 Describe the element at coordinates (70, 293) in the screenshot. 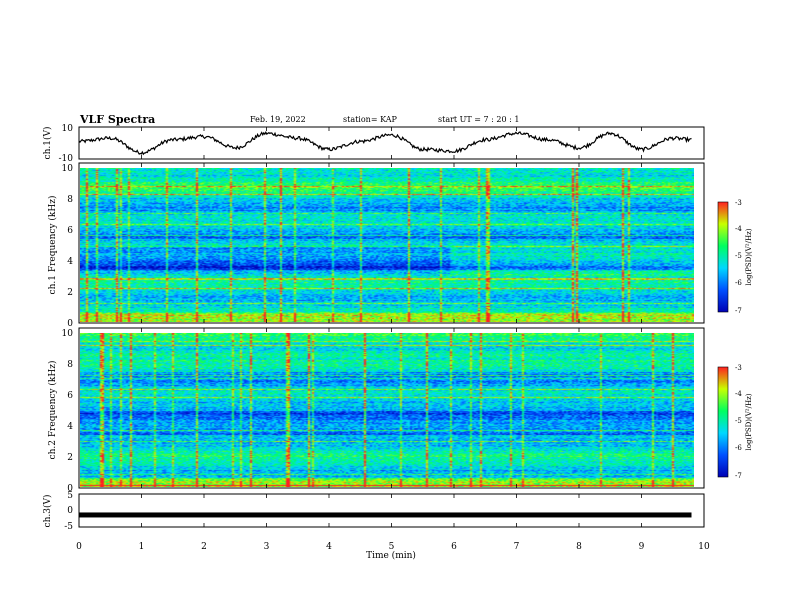

I see `ch1-ytick-2: 2` at that location.